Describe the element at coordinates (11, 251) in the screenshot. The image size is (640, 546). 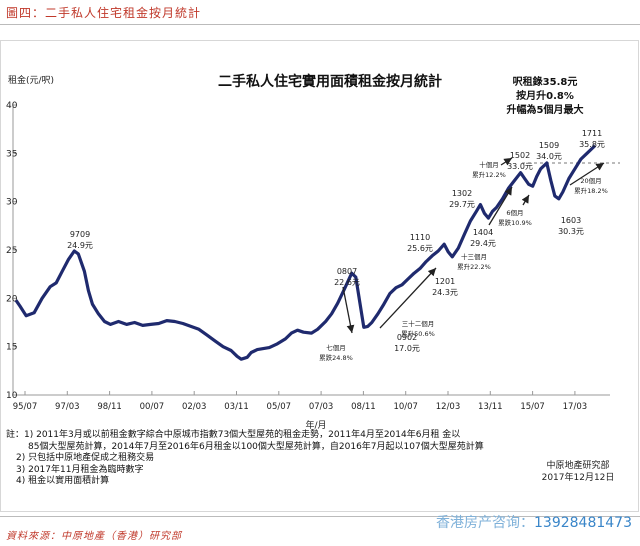
I see `y-tick-label: 25` at that location.